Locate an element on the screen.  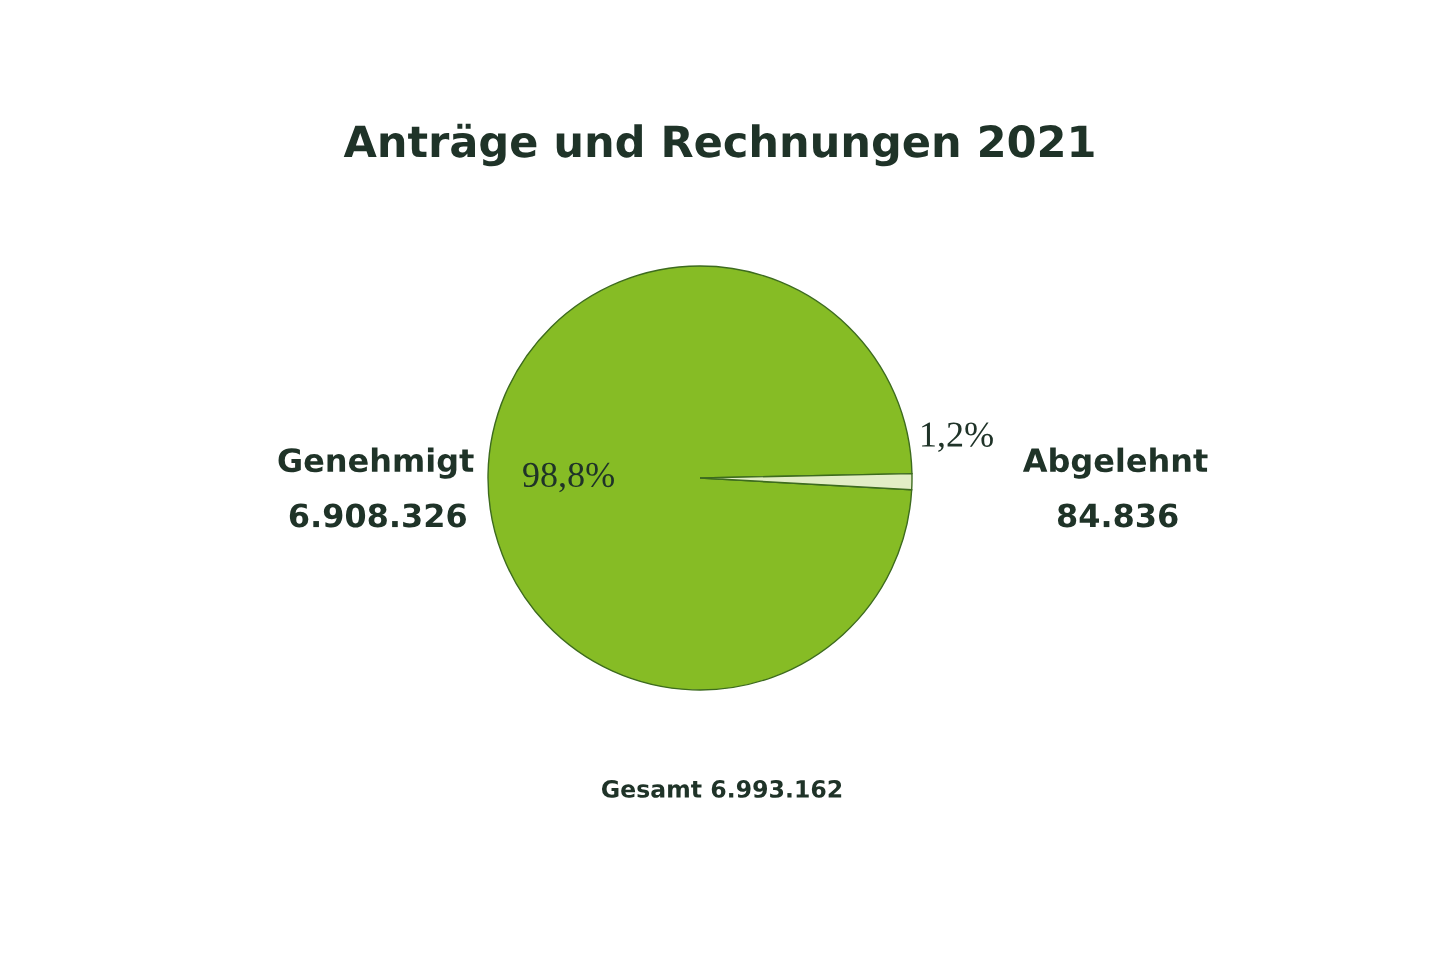
data-label: 84.836 is located at coordinates (1117, 515).